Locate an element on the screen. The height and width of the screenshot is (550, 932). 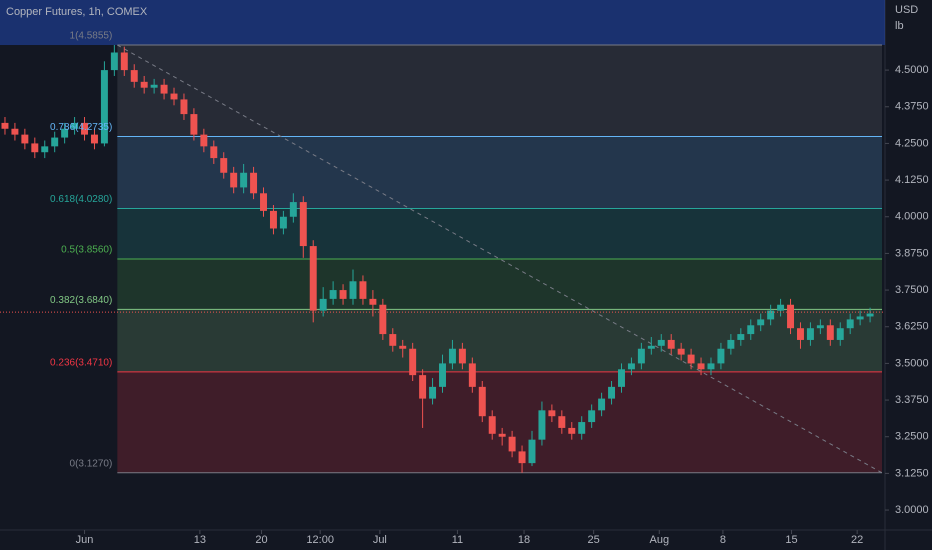
fib-label: 0.786(4.2735) is located at coordinates (81, 127).